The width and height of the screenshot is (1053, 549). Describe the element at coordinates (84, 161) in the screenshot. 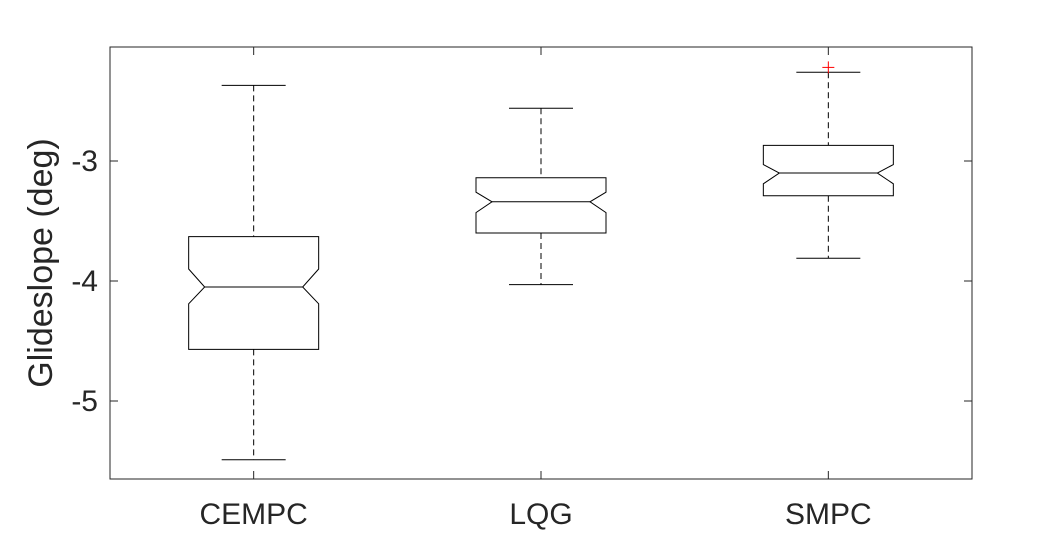

I see `y-tick-label: -3` at that location.